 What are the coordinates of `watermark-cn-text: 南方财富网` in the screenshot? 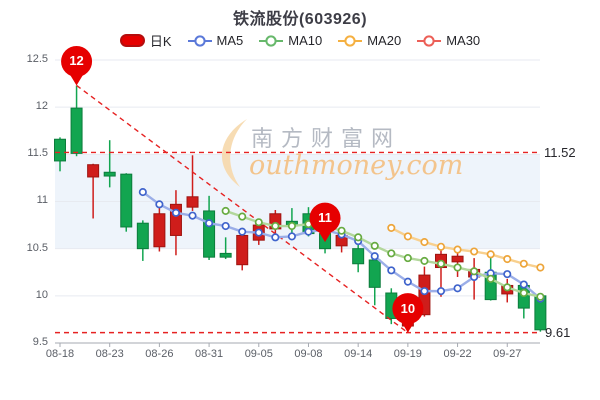 It's located at (326, 138).